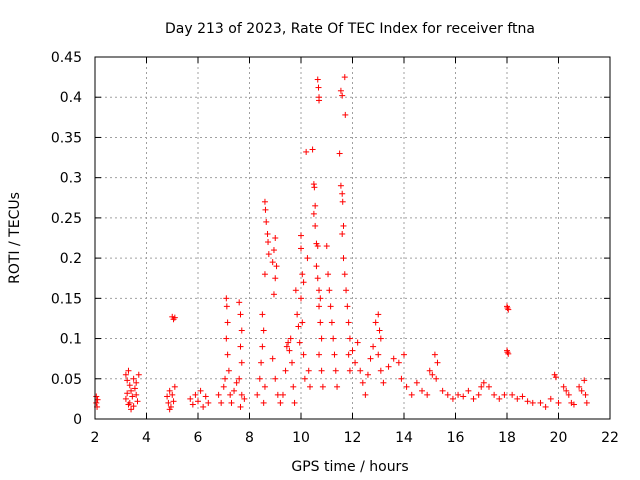 Image resolution: width=640 pixels, height=480 pixels. Describe the element at coordinates (353, 438) in the screenshot. I see `x-tick-label: 12` at that location.